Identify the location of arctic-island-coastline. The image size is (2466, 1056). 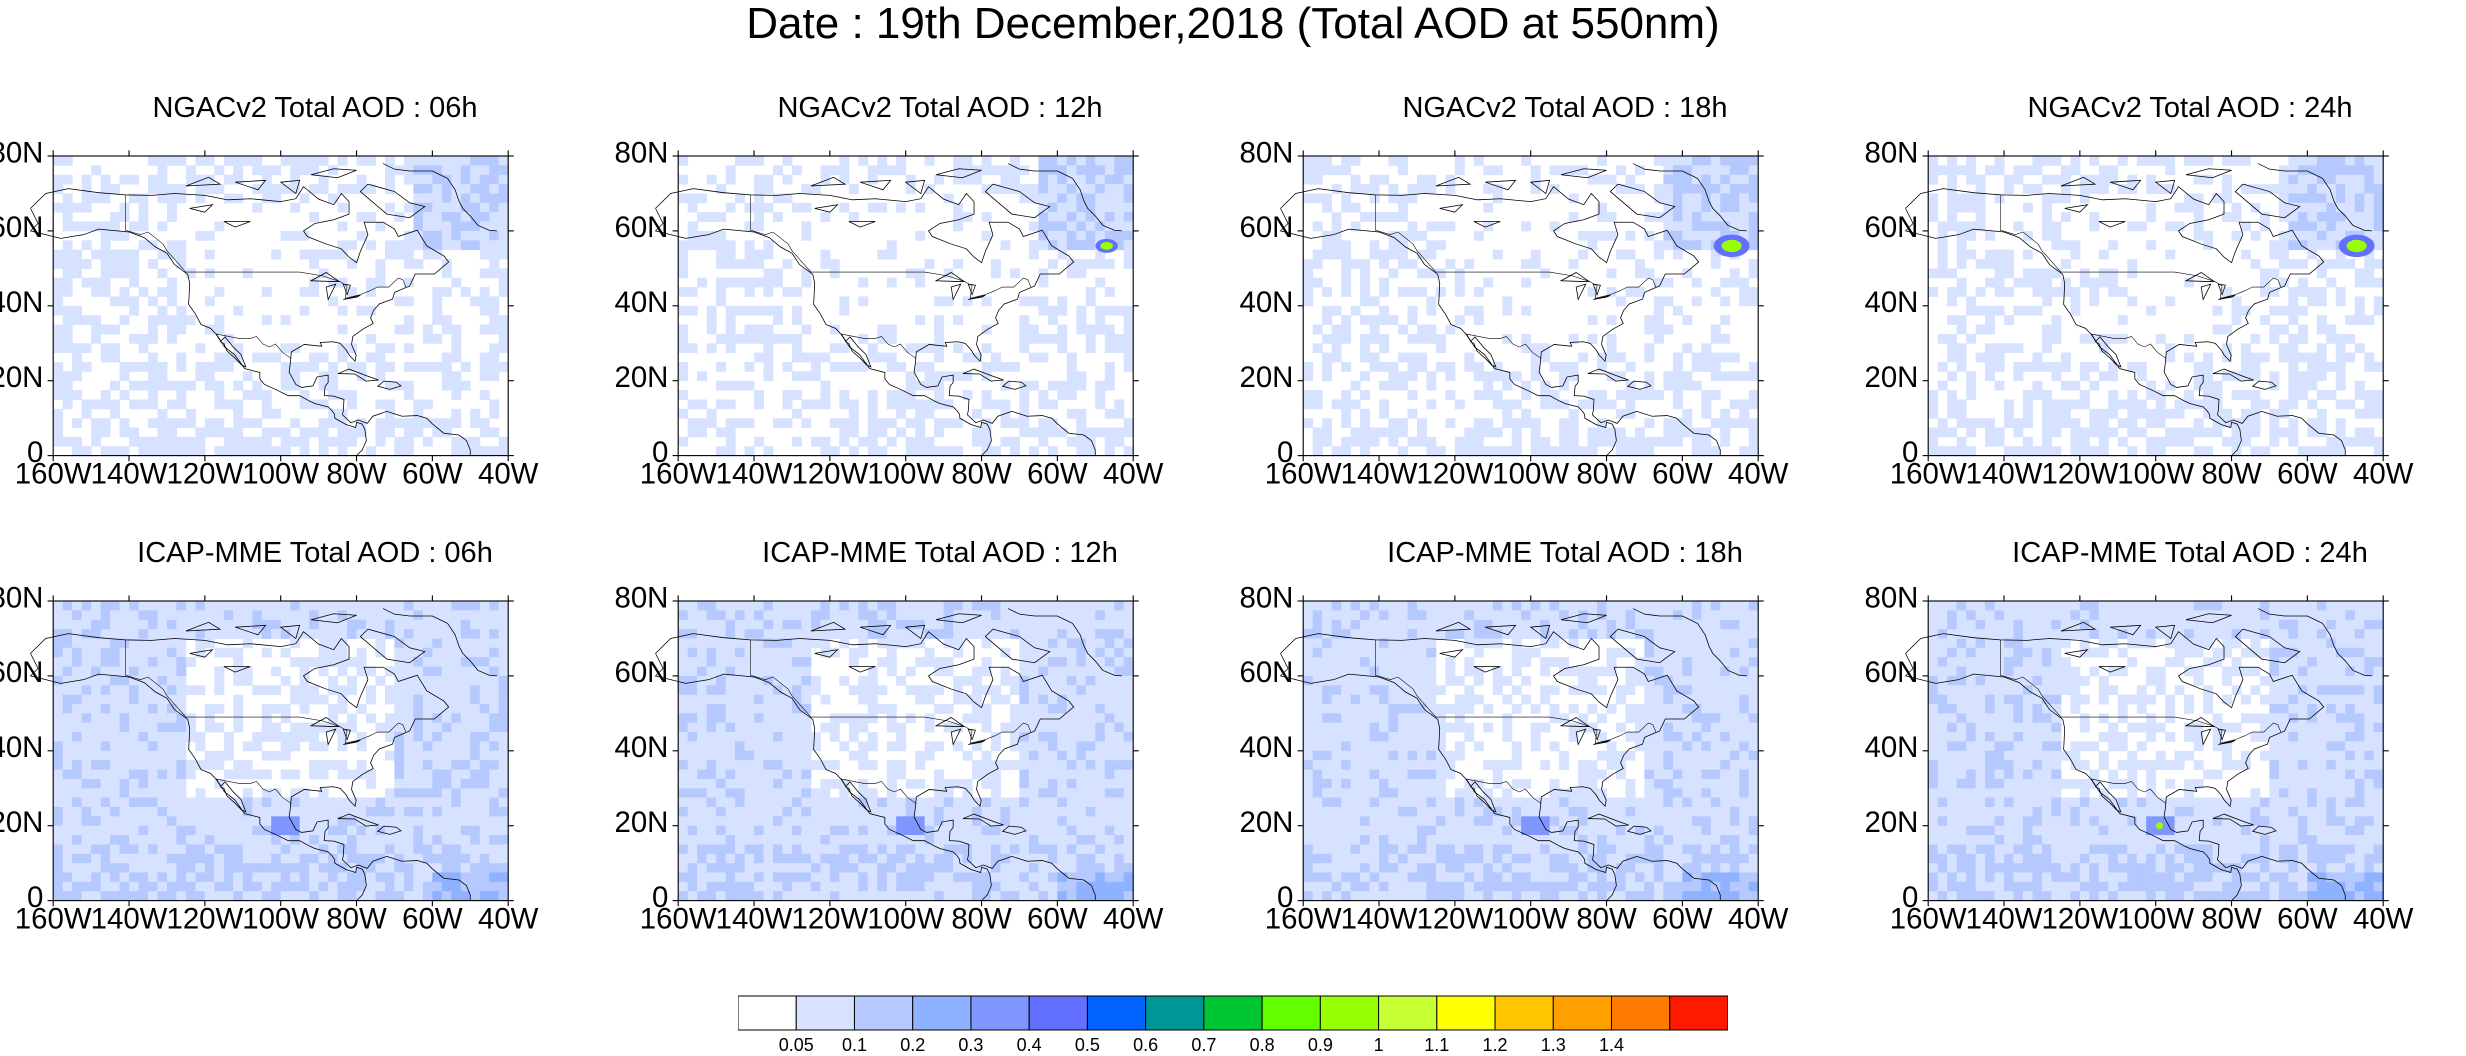
(251, 185).